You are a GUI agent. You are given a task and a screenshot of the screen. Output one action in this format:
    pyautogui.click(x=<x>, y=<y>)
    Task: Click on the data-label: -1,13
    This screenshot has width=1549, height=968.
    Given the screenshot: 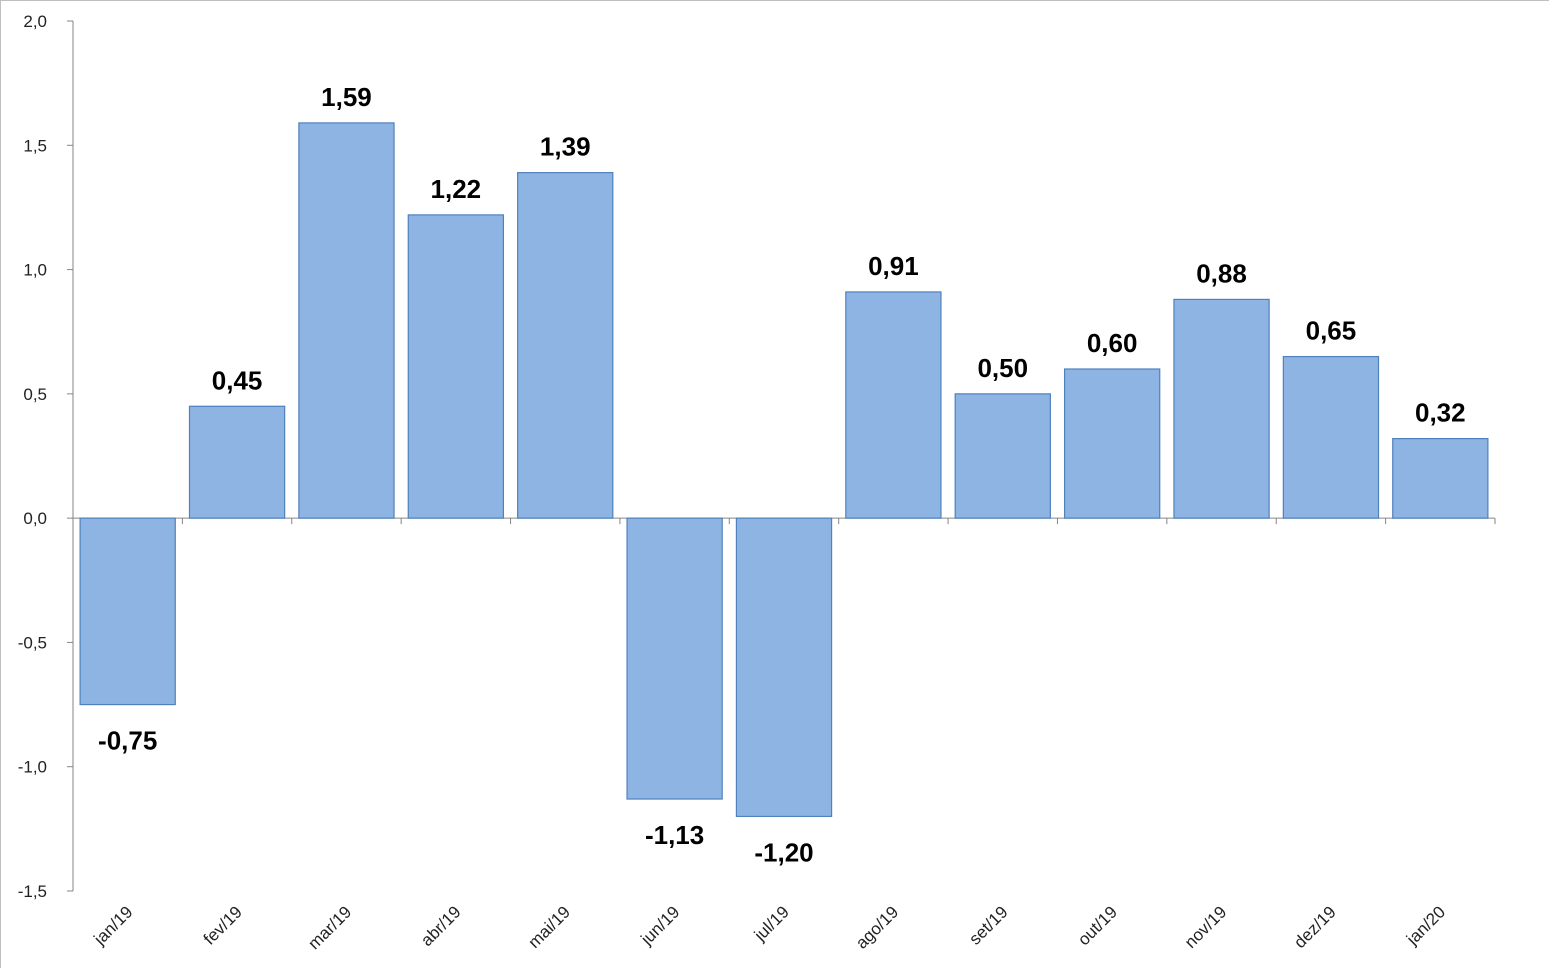 What is the action you would take?
    pyautogui.click(x=674, y=835)
    